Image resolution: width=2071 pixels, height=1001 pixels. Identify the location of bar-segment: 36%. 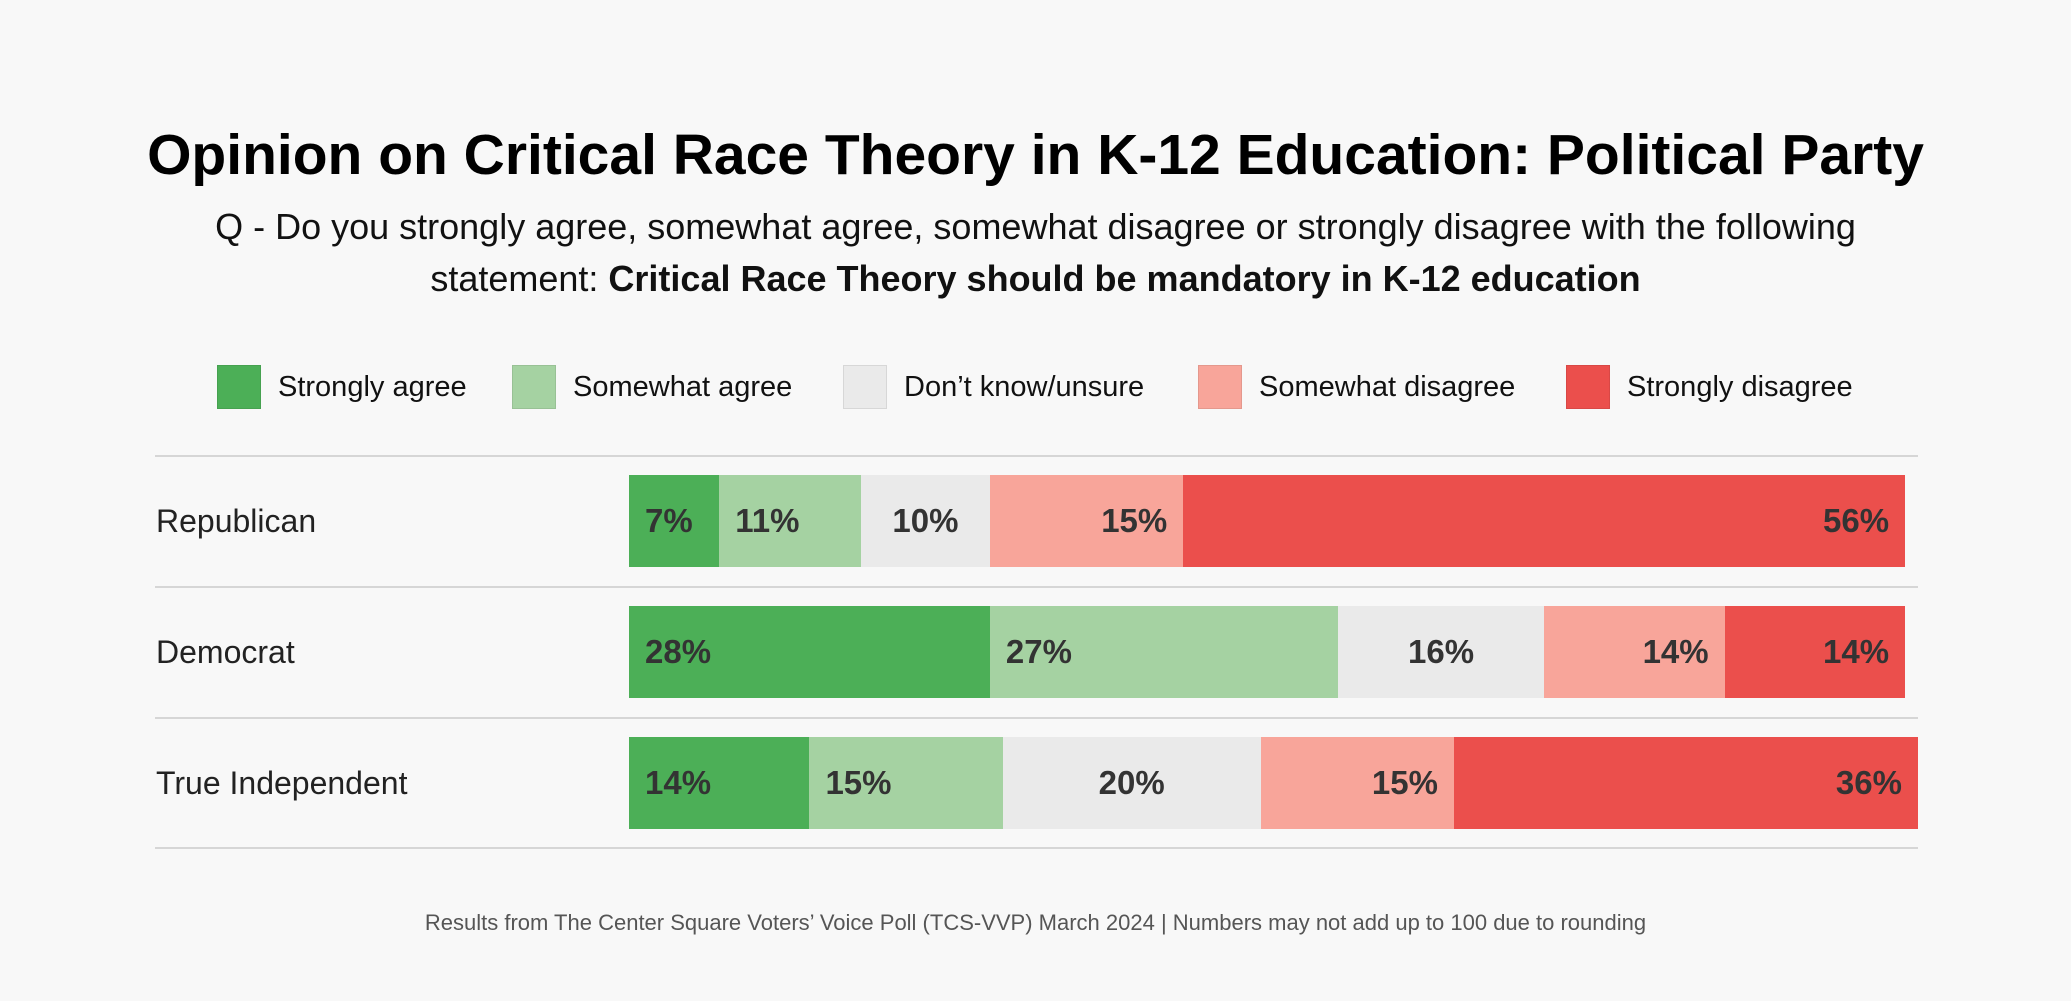
(1685, 783).